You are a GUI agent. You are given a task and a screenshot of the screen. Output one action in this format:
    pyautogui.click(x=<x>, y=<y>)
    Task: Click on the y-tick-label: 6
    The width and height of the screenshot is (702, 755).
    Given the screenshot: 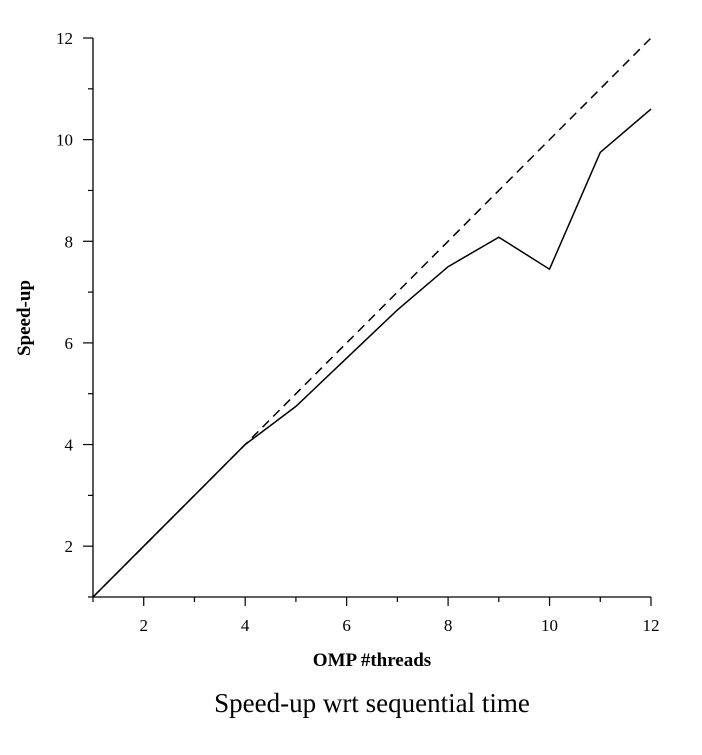 What is the action you would take?
    pyautogui.click(x=69, y=343)
    